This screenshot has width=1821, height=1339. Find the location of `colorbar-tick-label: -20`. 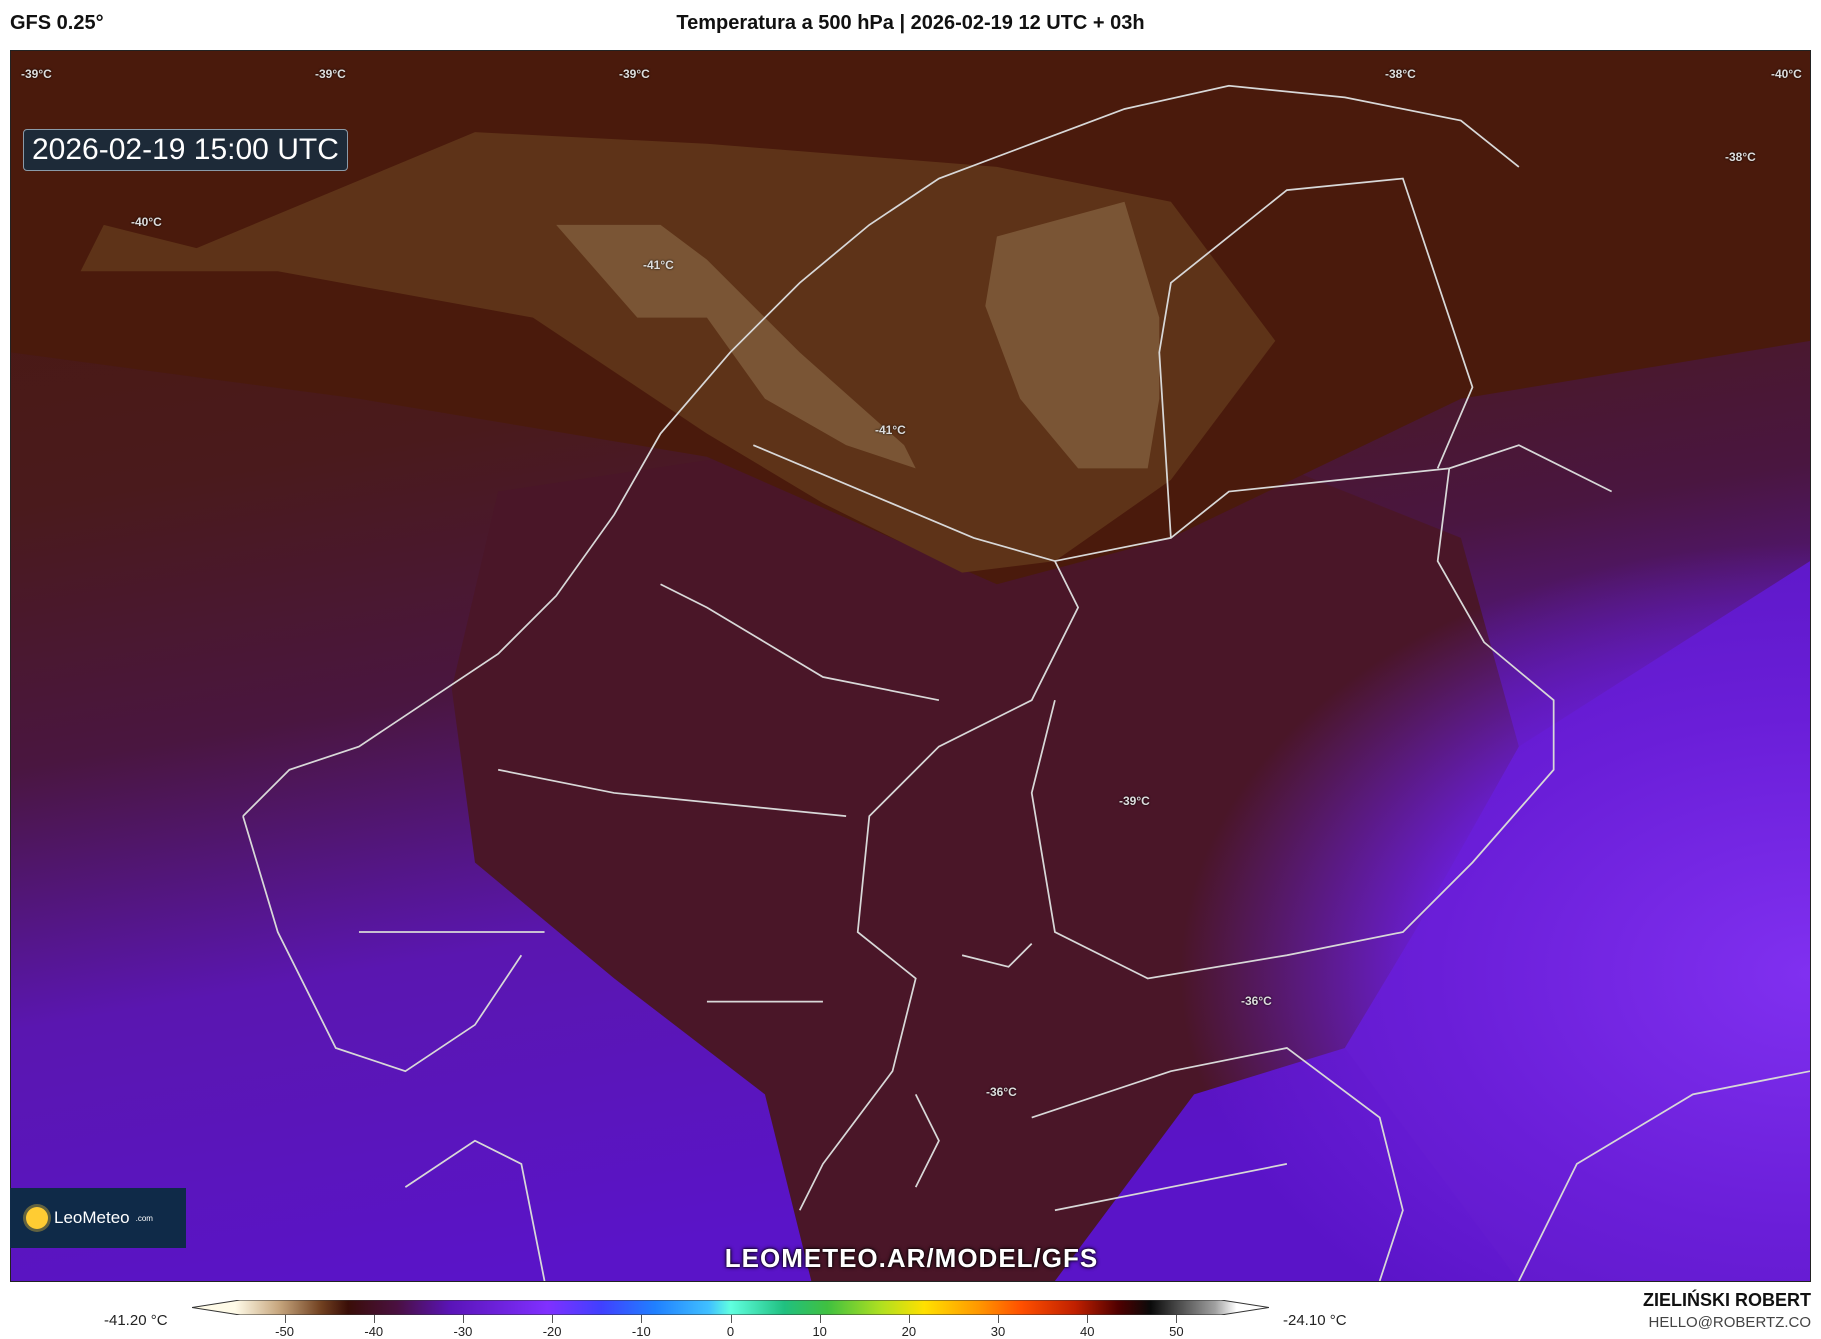

colorbar-tick-label: -20 is located at coordinates (552, 1331).